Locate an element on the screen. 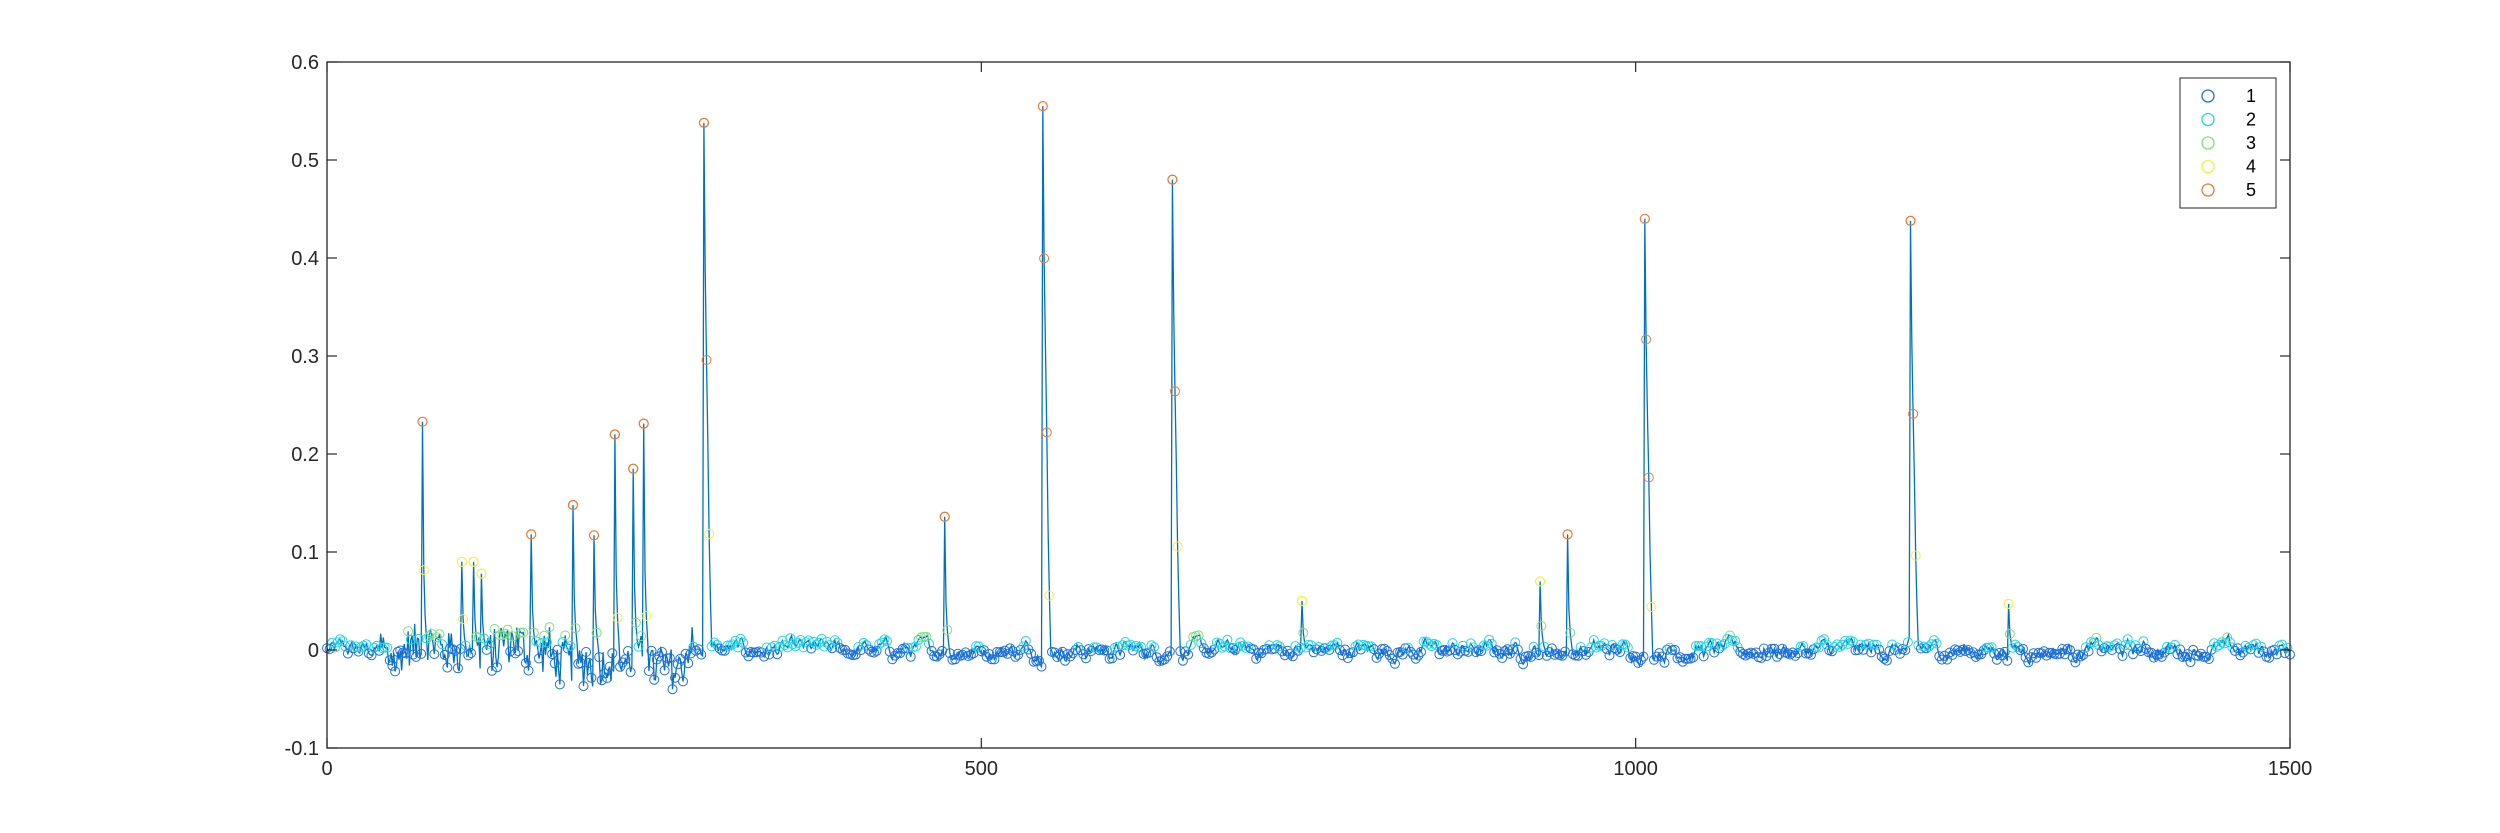 The image size is (2500, 833). legend-label-4: 4 is located at coordinates (2251, 167).